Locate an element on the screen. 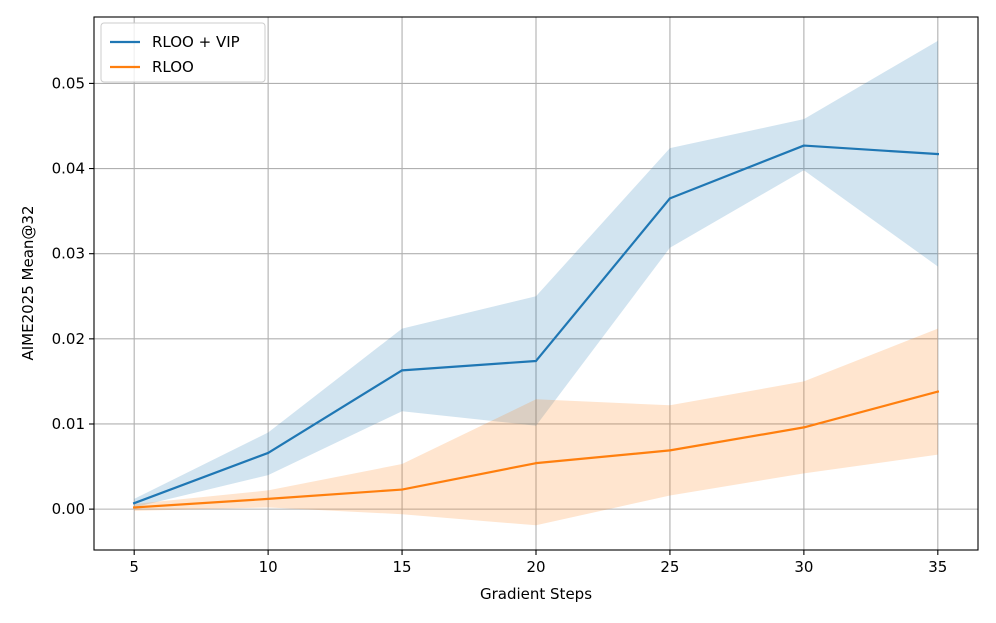 The width and height of the screenshot is (996, 623). y-axis-label: AIME2025 Mean@32 is located at coordinates (28, 282).